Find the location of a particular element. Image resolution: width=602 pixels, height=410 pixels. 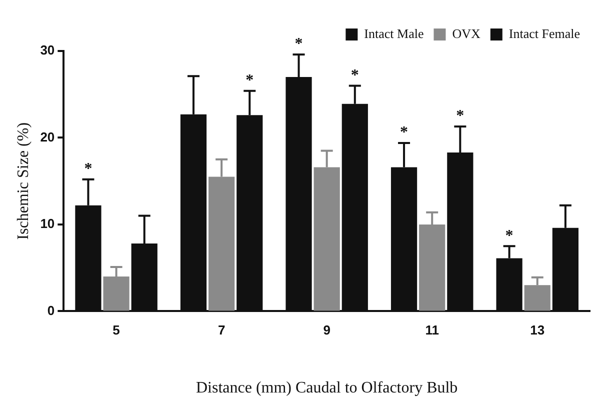

y-tick-label: 20 is located at coordinates (47, 136).